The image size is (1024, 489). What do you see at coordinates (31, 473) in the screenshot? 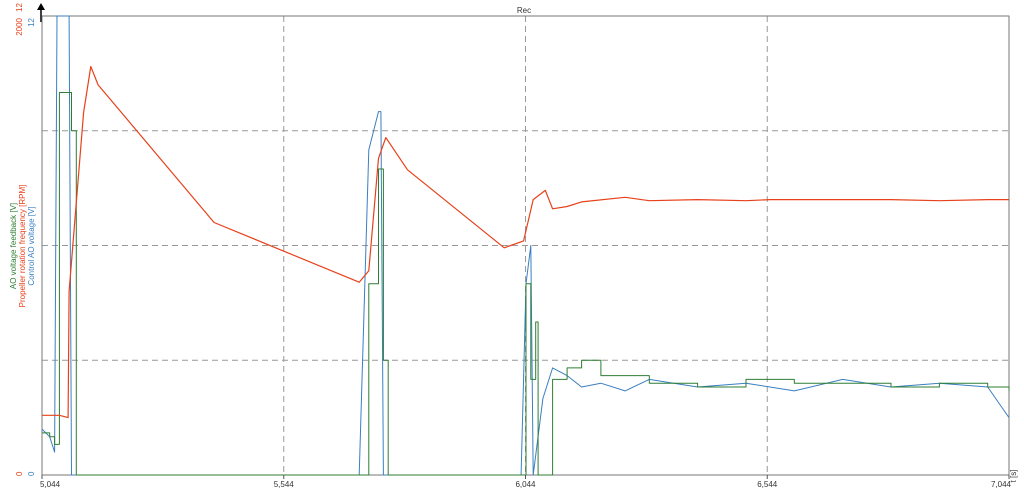
I see `y-blue-bottom: 0` at bounding box center [31, 473].